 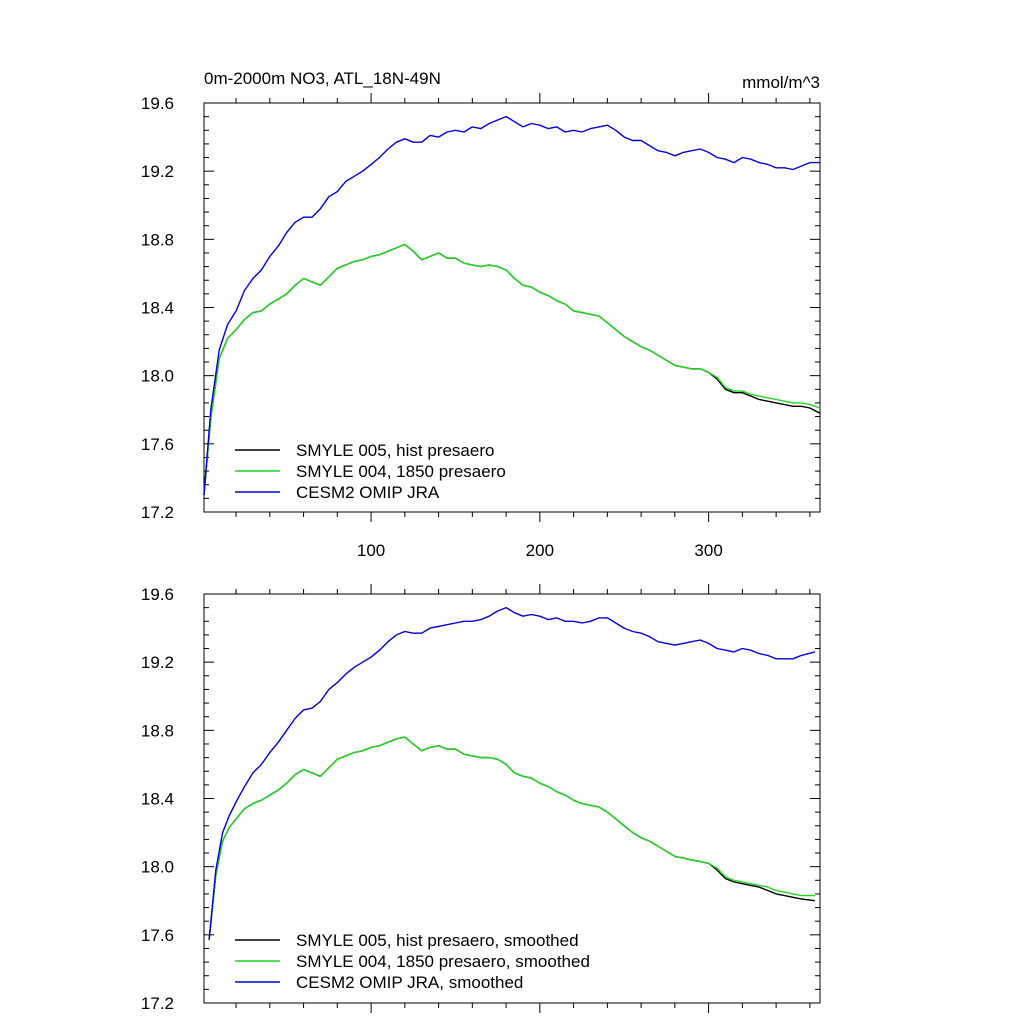 I want to click on chart-title: 0m-2000m NO3, ATL_18N-49N, so click(x=322, y=78).